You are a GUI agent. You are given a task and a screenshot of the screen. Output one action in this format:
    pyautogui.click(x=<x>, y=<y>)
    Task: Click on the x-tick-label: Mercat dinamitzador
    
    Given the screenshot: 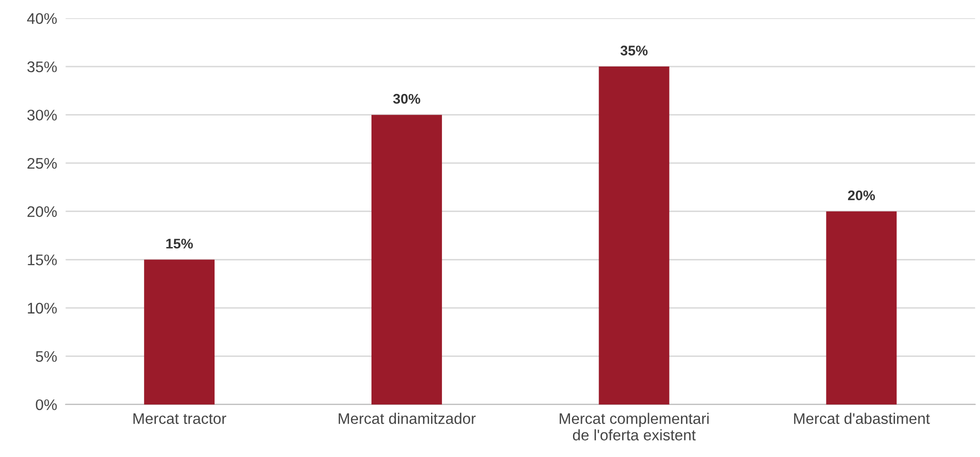 What is the action you would take?
    pyautogui.click(x=407, y=418)
    